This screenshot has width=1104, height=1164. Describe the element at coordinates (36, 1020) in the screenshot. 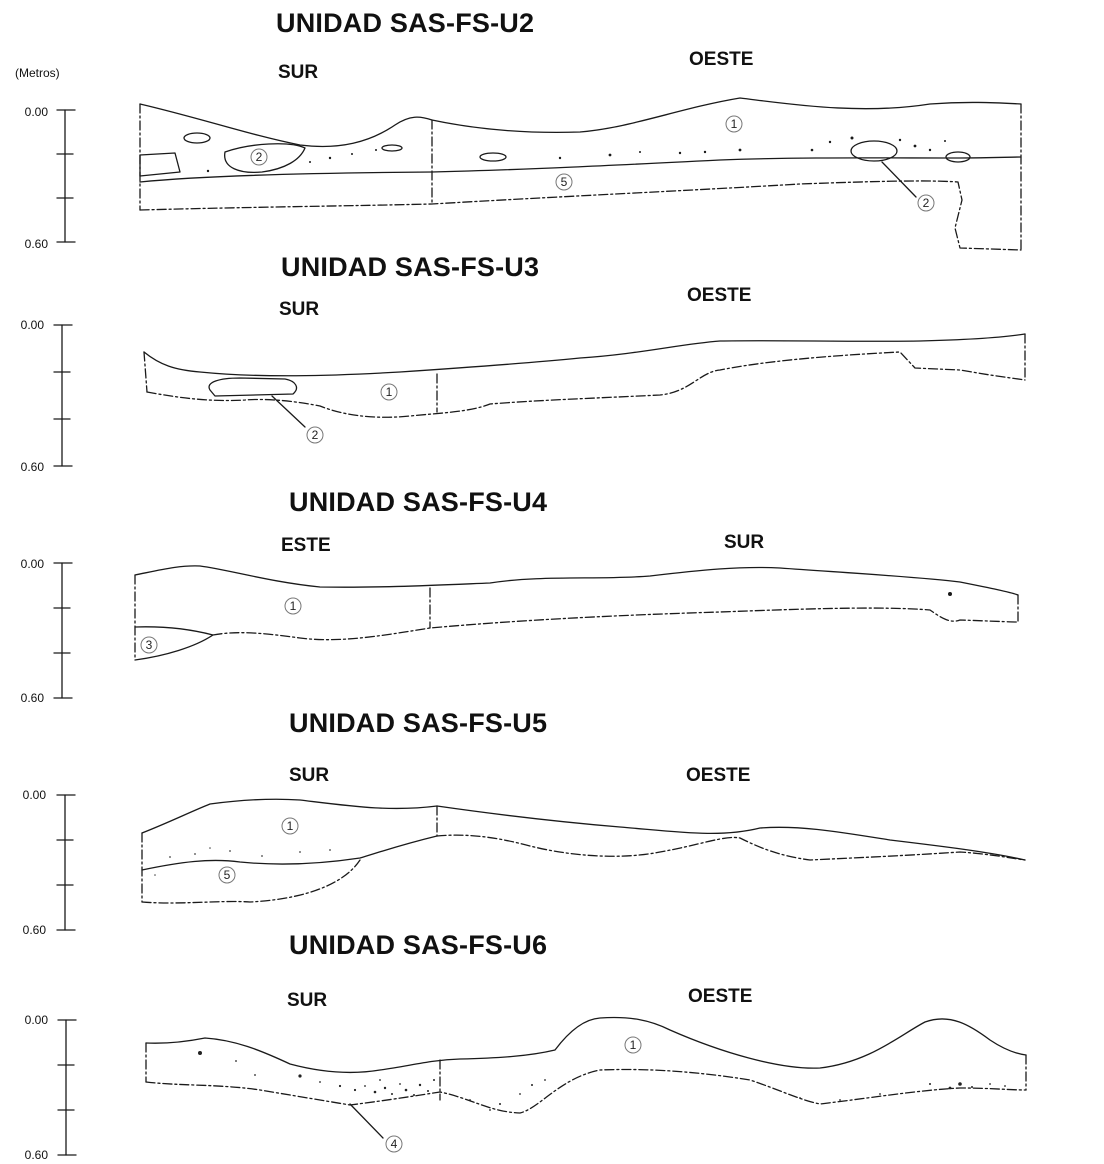

I see `scale-top-label-u6: 0.00` at that location.